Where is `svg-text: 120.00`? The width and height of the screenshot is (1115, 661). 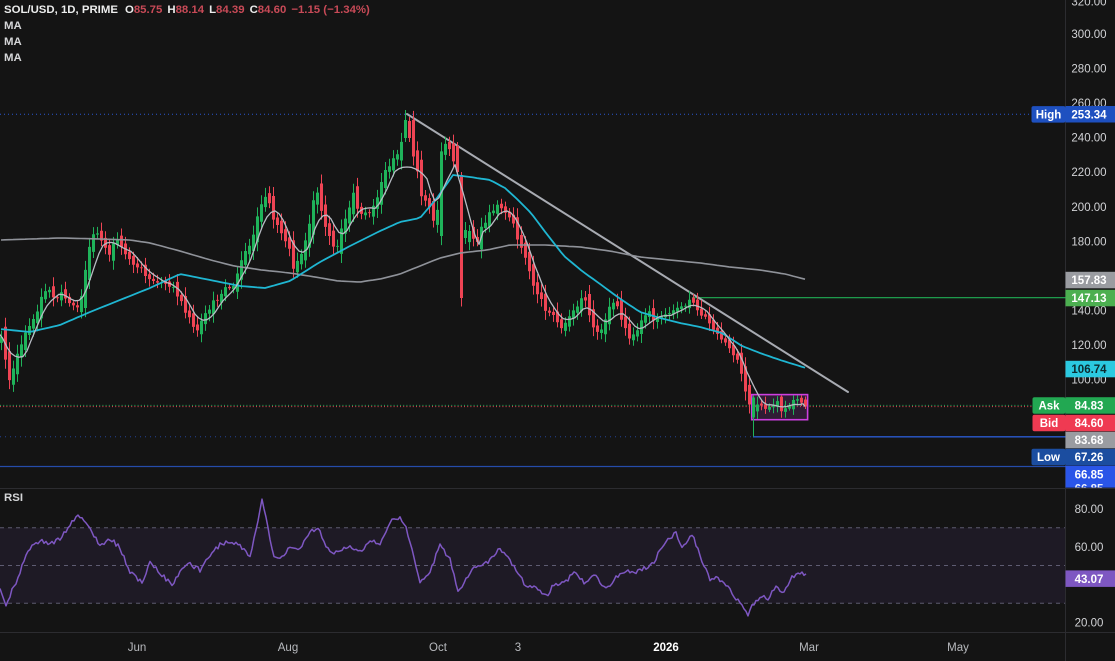
svg-text: 120.00 is located at coordinates (1088, 346).